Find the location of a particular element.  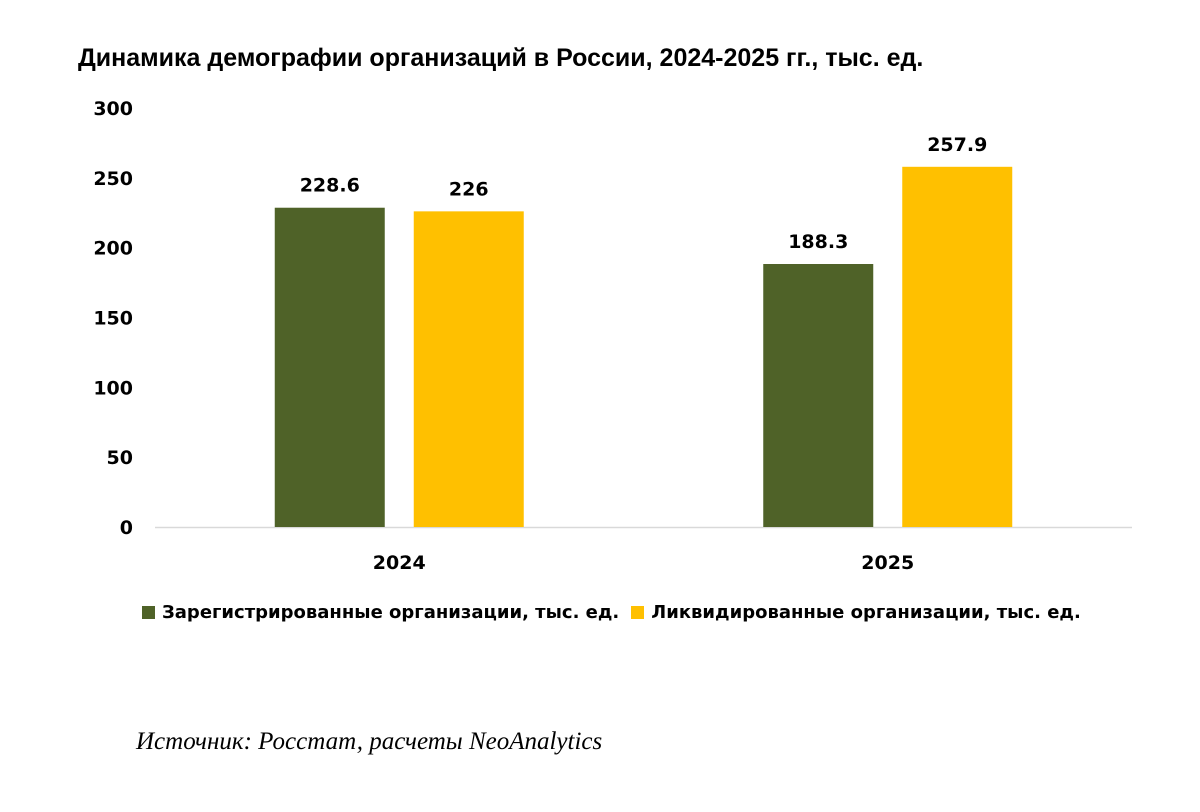

legend-label-registered: Зарегистрированные организации, тыс. ед. is located at coordinates (391, 612).